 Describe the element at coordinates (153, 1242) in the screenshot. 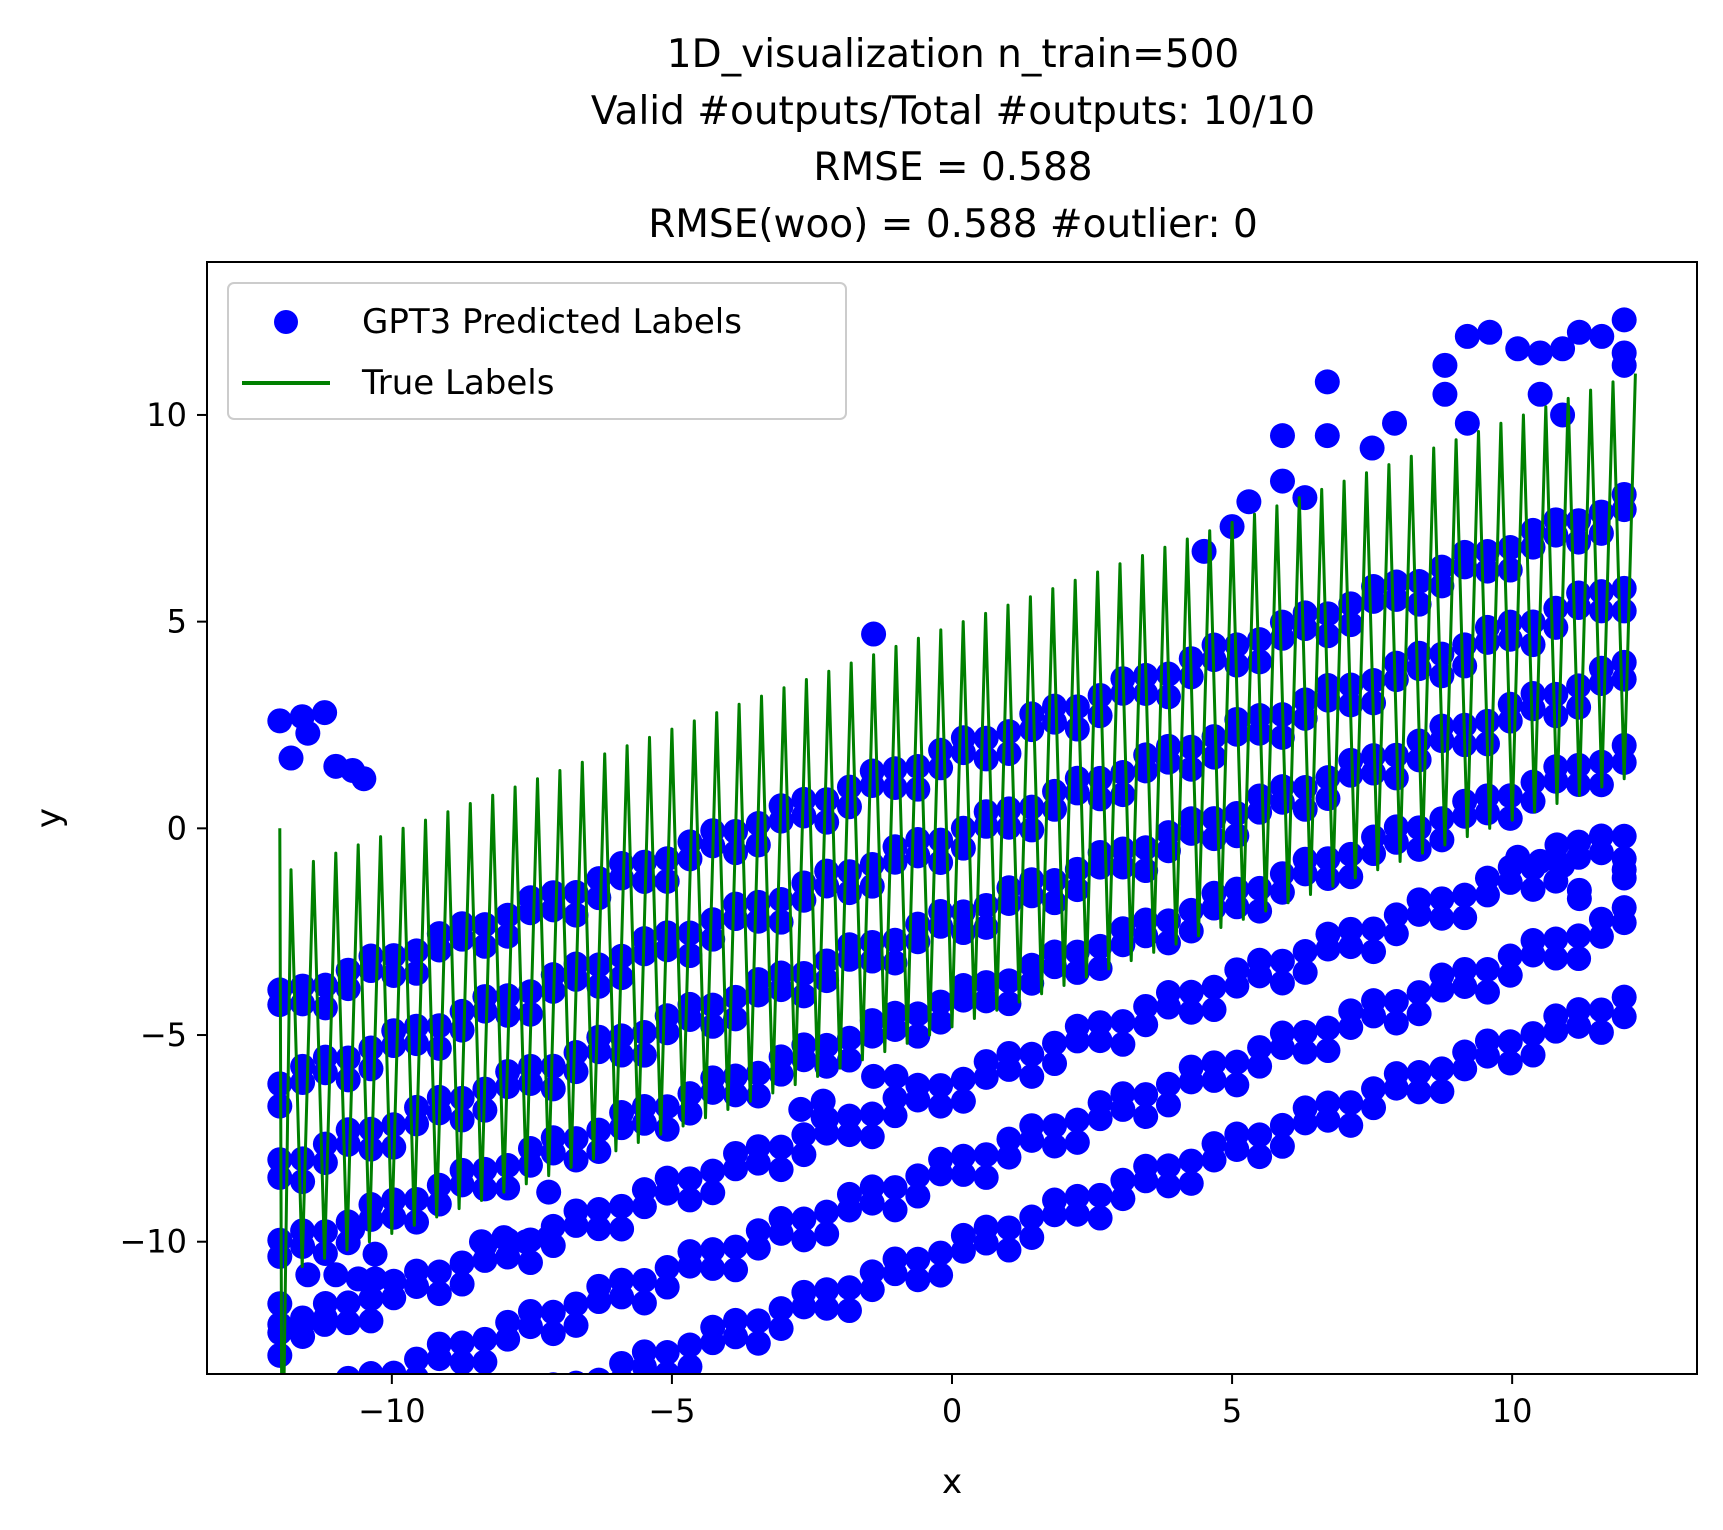

I see `y-tick-label: −10` at that location.